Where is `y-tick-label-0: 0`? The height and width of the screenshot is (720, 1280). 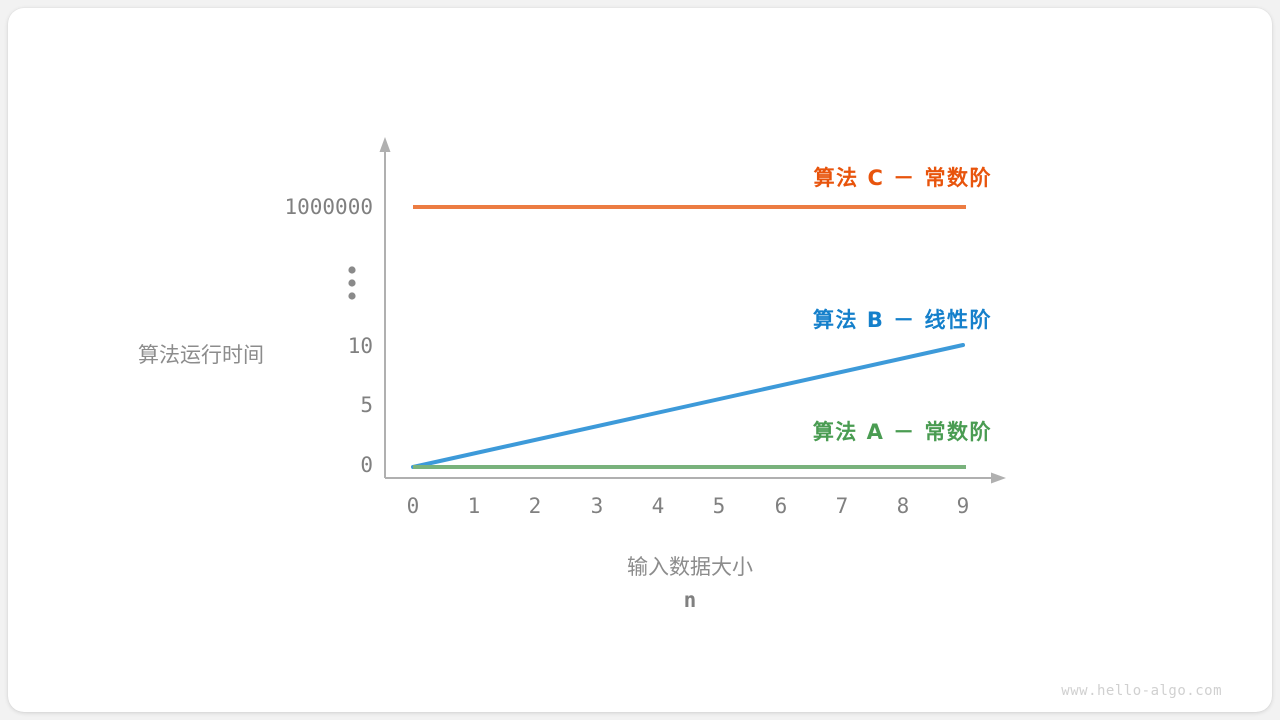 y-tick-label-0: 0 is located at coordinates (366, 465).